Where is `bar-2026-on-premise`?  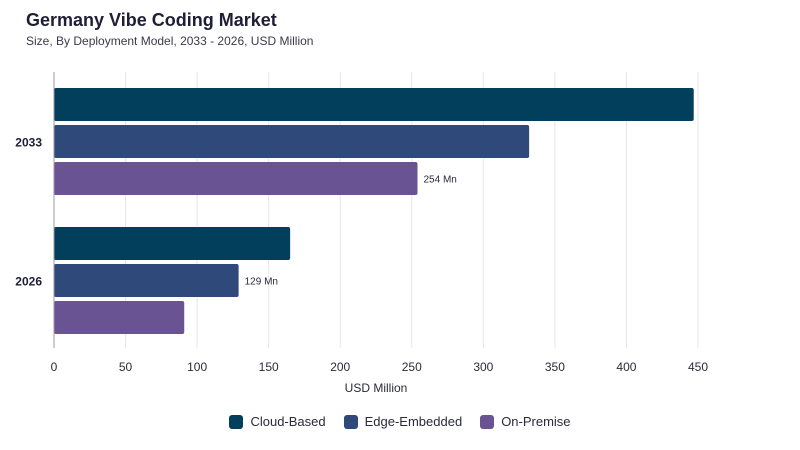
bar-2026-on-premise is located at coordinates (119, 317).